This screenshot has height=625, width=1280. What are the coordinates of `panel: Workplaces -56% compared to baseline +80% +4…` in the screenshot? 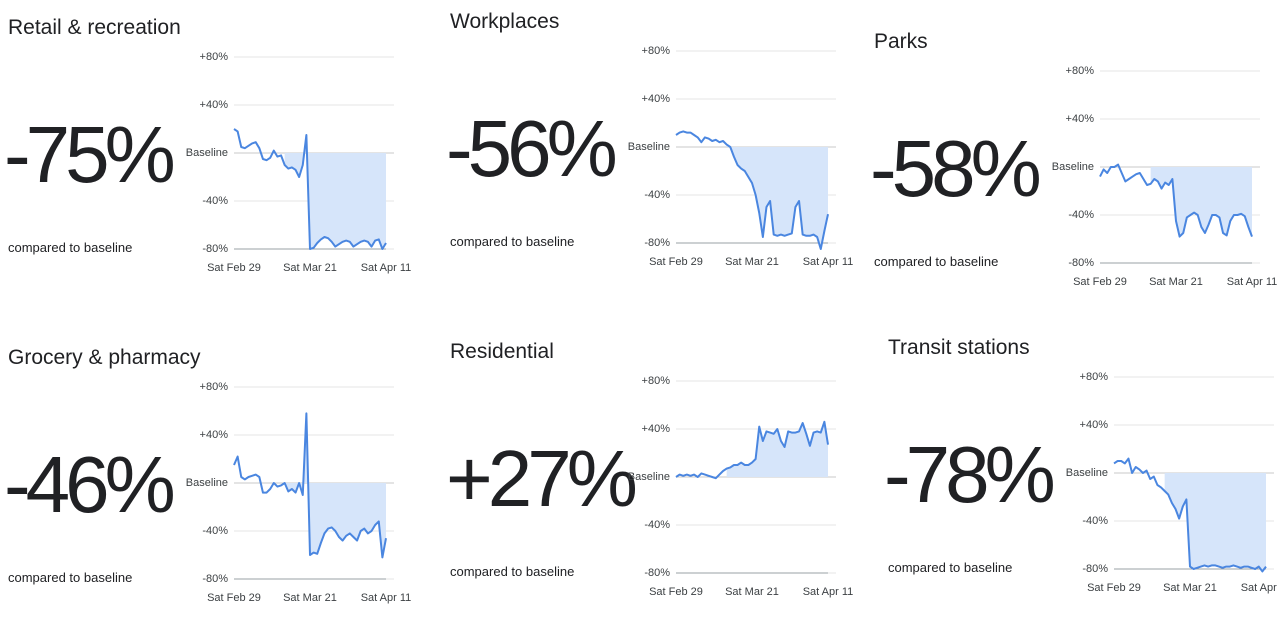 It's located at (649, 139).